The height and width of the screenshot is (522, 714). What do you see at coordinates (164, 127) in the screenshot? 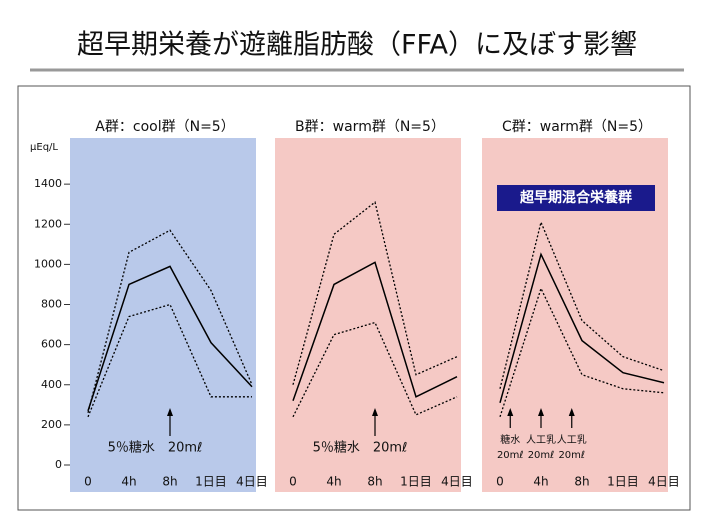
I see `panel-title: A群：cool群（N=5）` at bounding box center [164, 127].